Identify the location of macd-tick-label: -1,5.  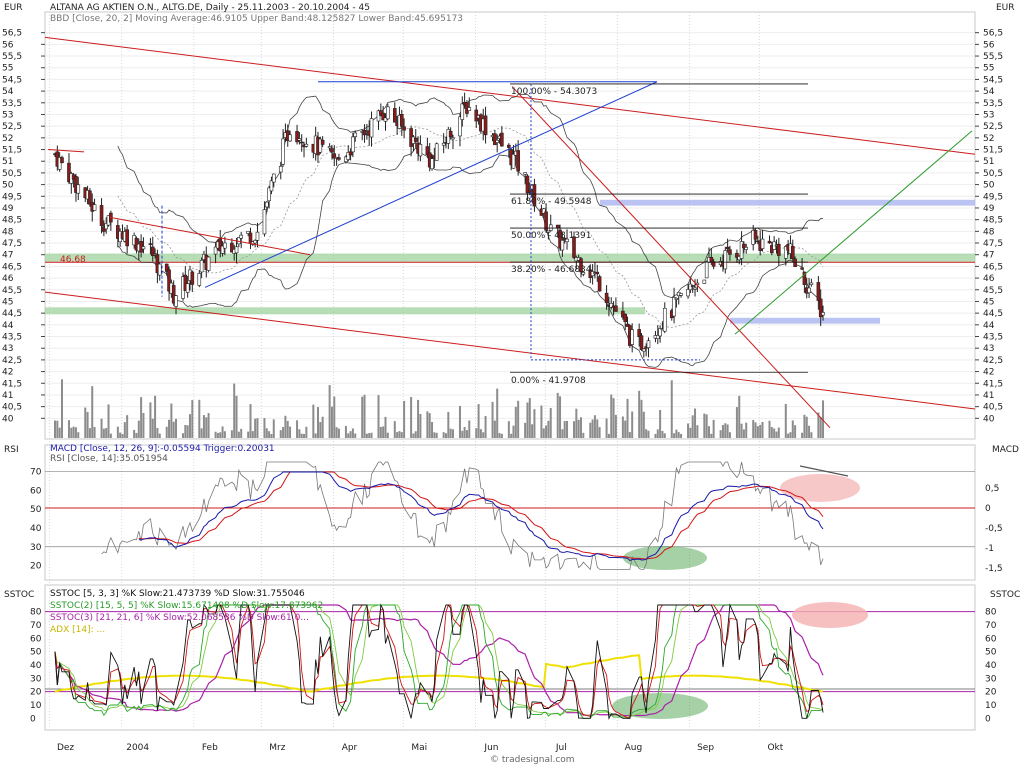
(994, 569).